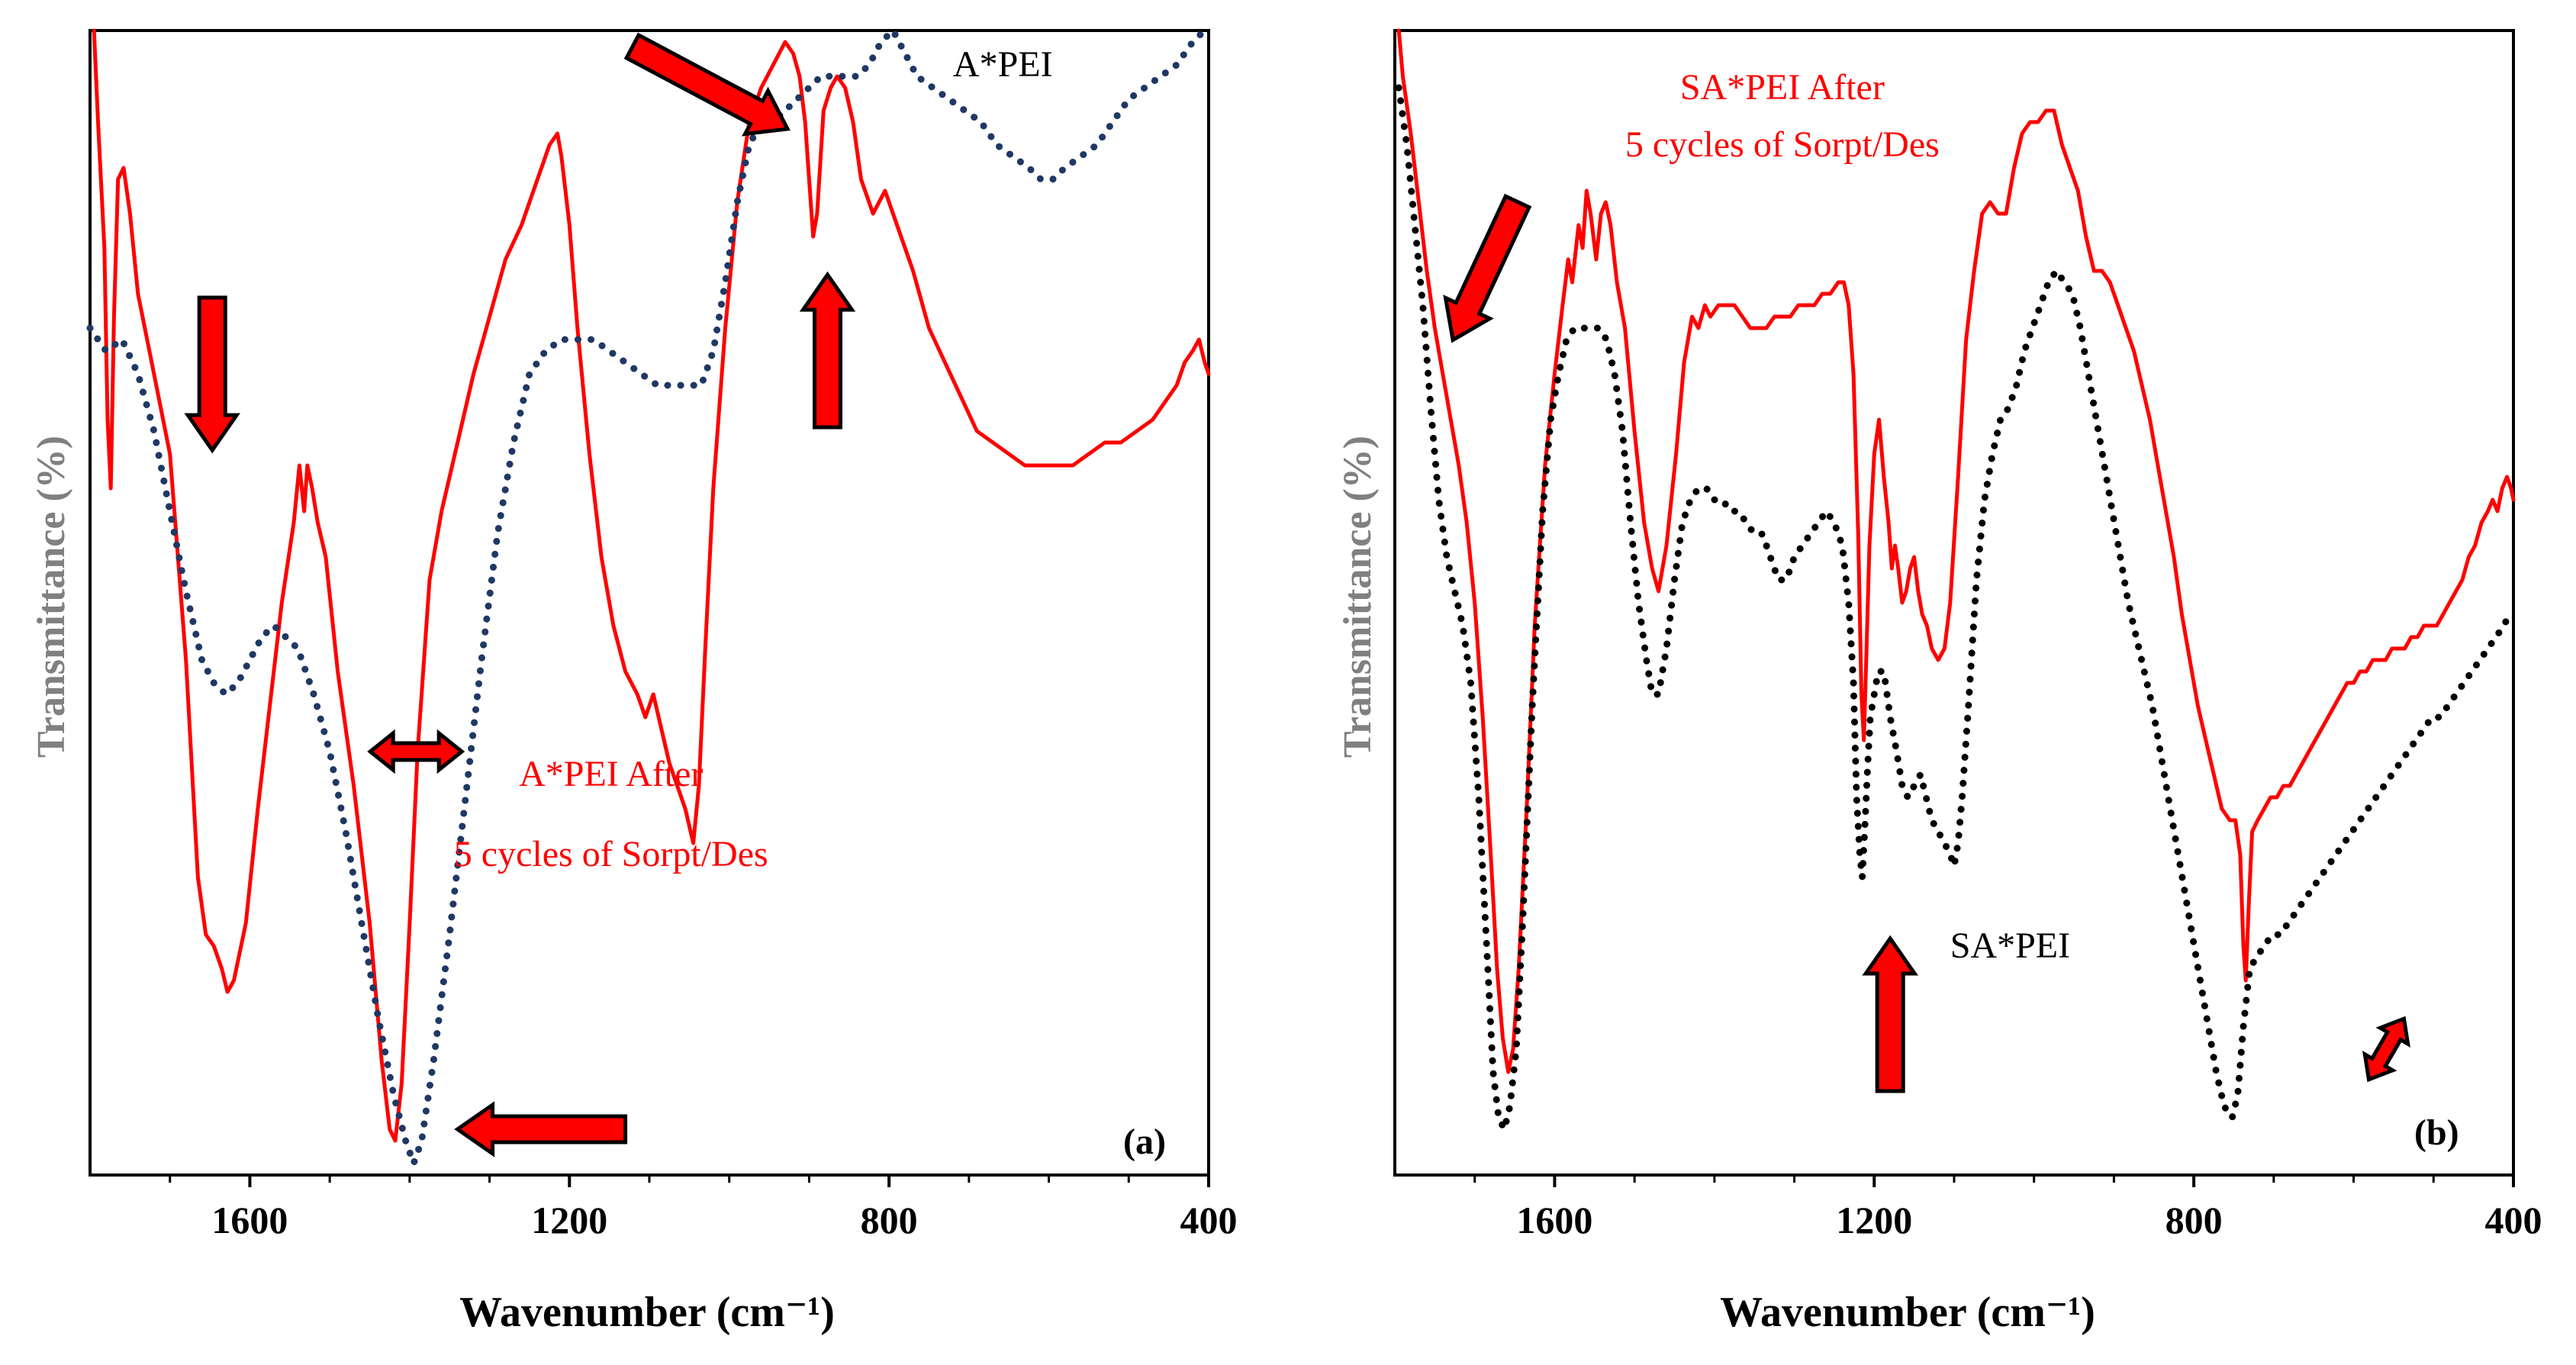  I want to click on annotations: SA*PEI After 5 cycles of Sorpt/Des SA*PEI, so click(1847, 516).